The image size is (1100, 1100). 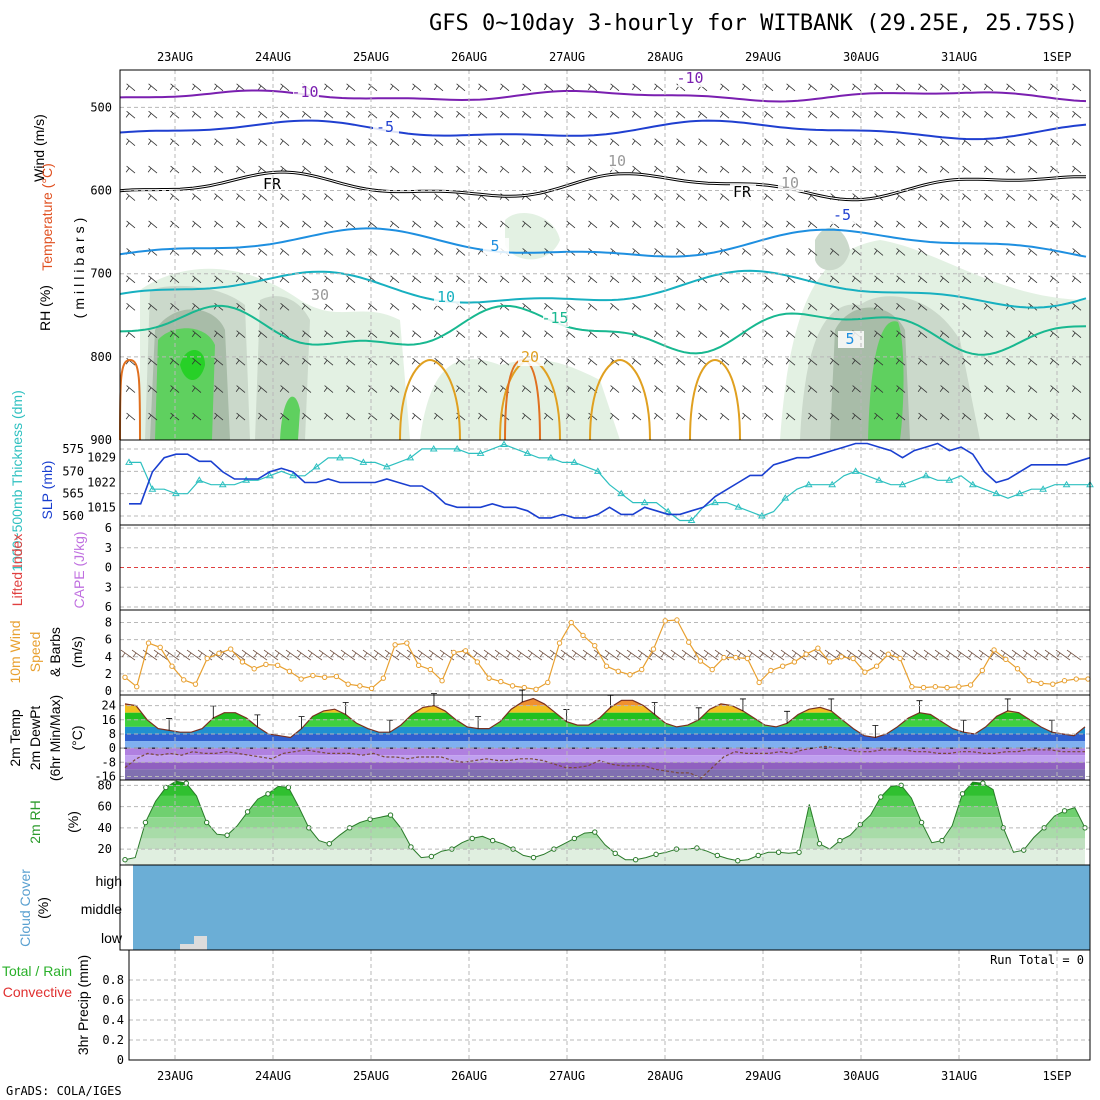 I want to click on date-label-top: 29AUG, so click(x=763, y=57).